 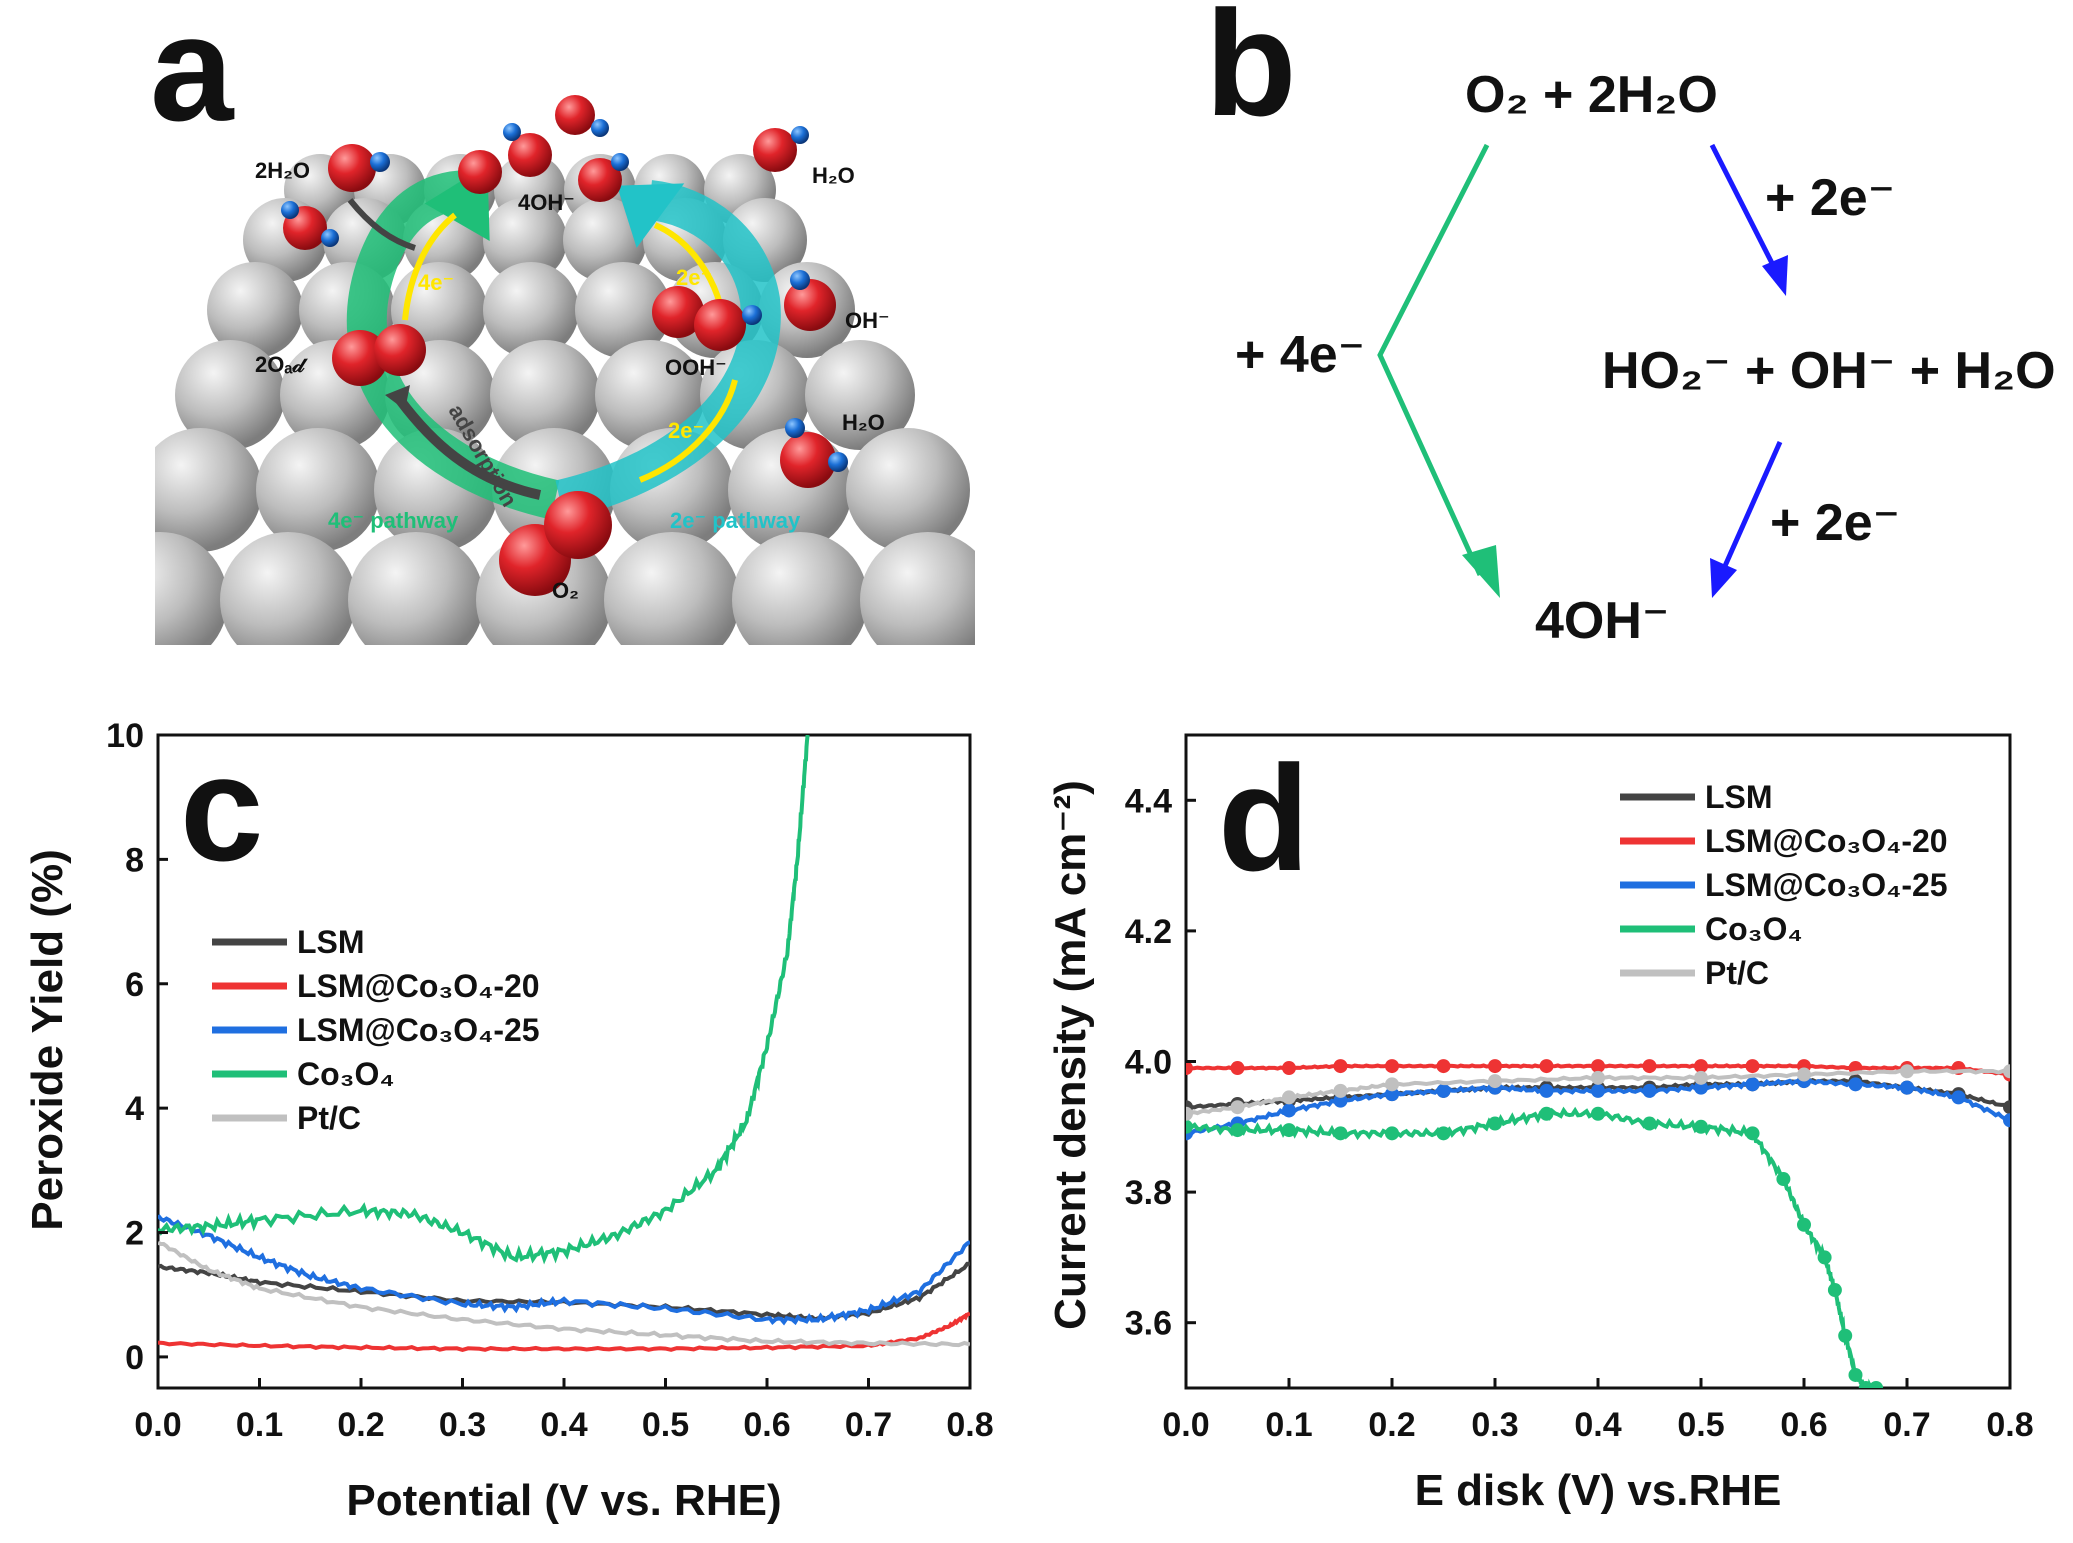 What do you see at coordinates (134, 1109) in the screenshot?
I see `y-tick-label: 4` at bounding box center [134, 1109].